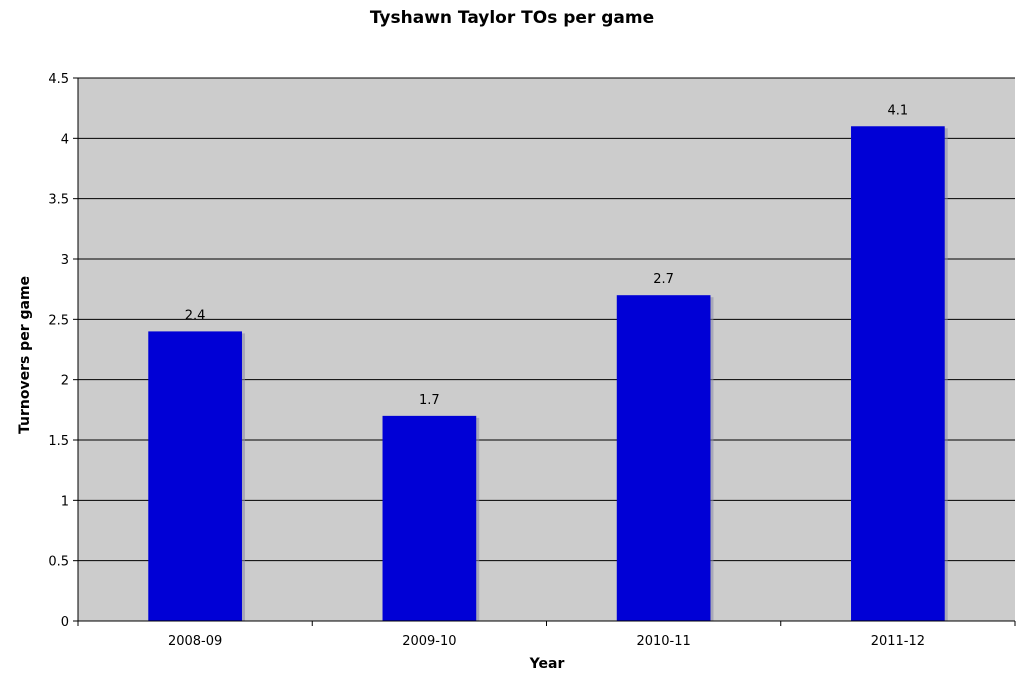  What do you see at coordinates (195, 315) in the screenshot?
I see `data-label: 2.4` at bounding box center [195, 315].